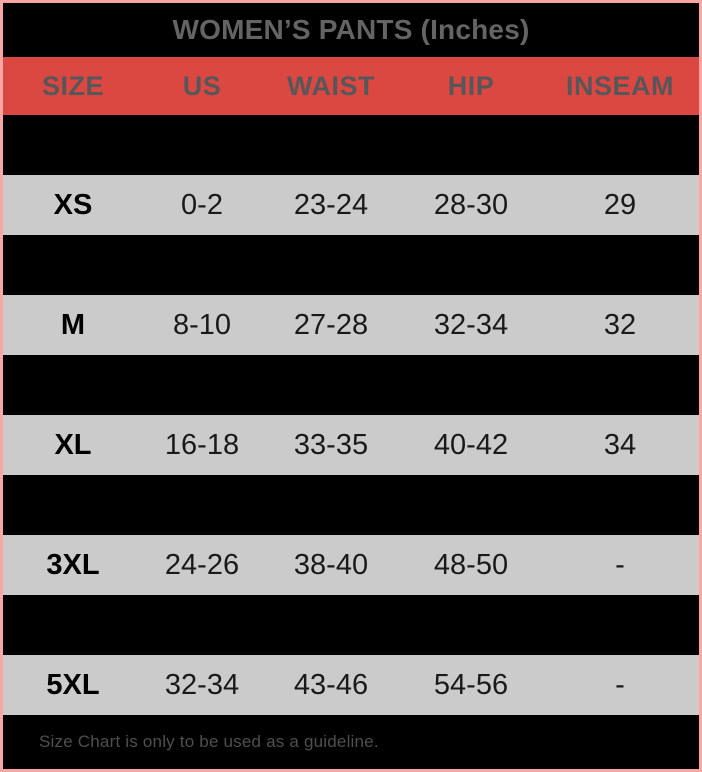  Describe the element at coordinates (73, 564) in the screenshot. I see `size-cell: 3XL` at that location.